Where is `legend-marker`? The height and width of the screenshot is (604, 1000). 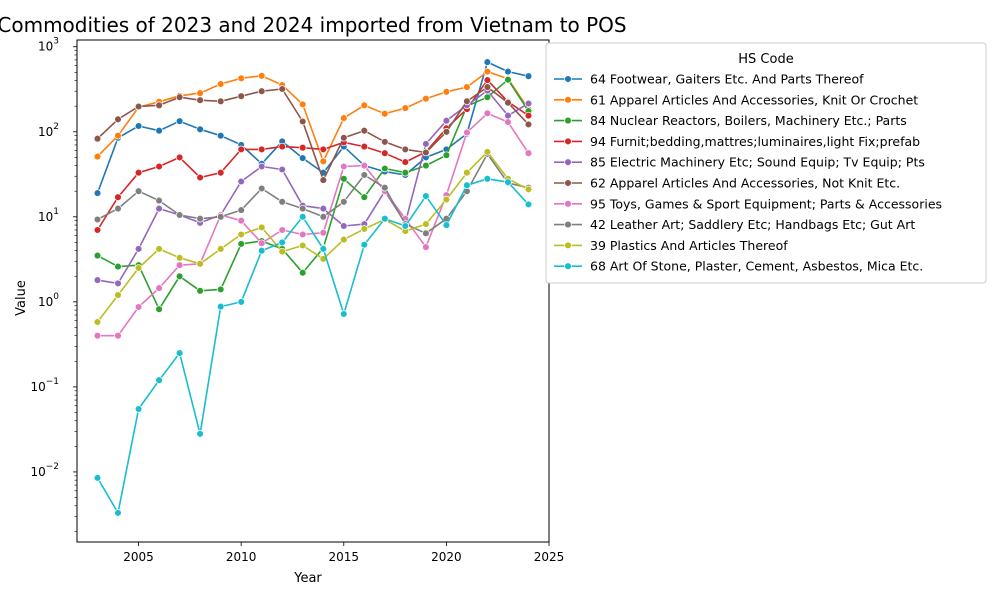 legend-marker is located at coordinates (568, 266).